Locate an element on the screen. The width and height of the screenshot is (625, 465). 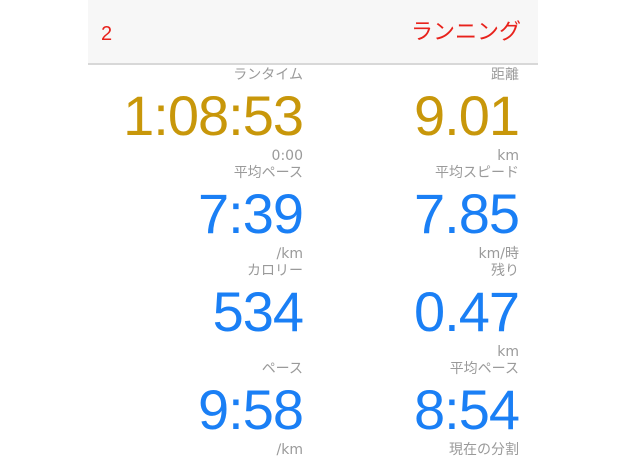
metric-unit is located at coordinates (198, 352).